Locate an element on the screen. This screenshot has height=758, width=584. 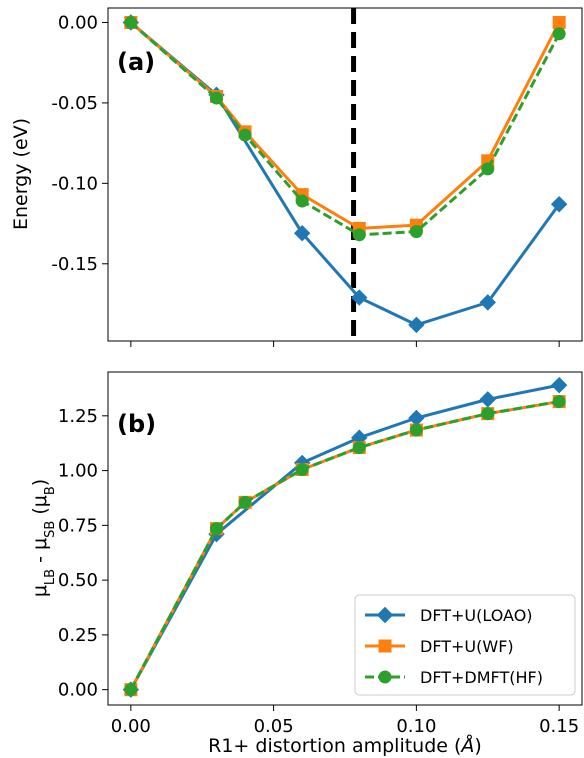
panel-a-y-tick-label: -0.15 is located at coordinates (74, 264).